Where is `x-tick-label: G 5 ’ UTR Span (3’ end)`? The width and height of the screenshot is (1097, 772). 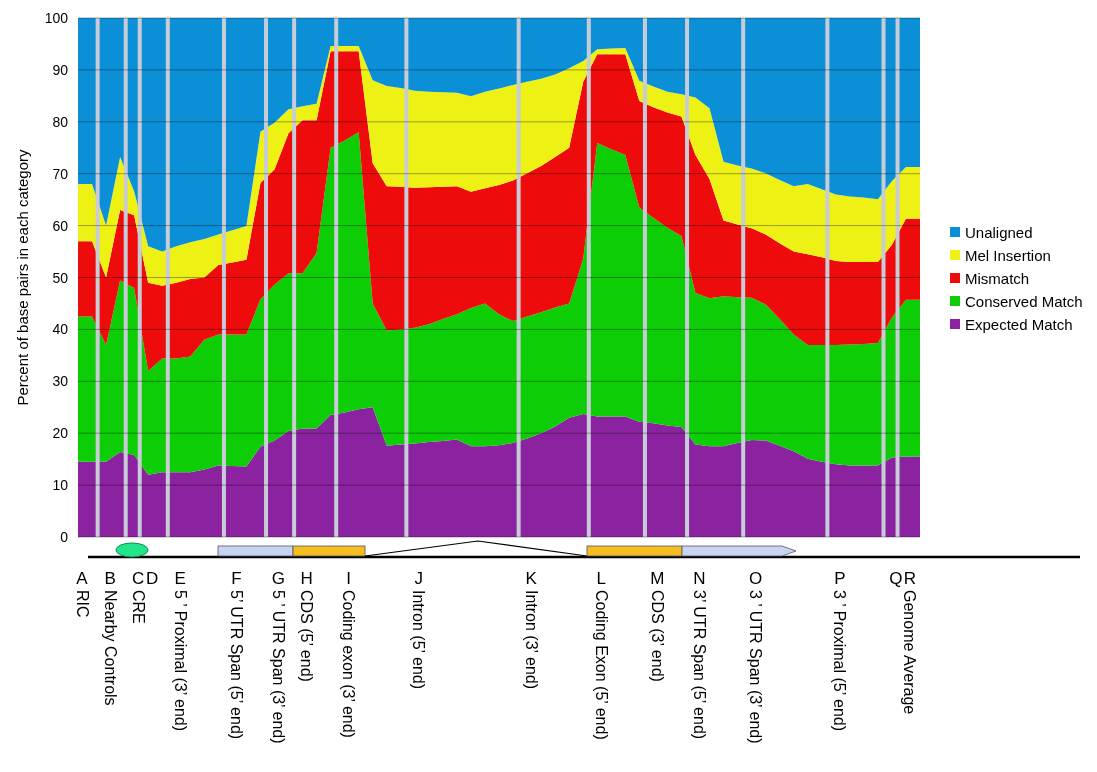 x-tick-label: G 5 ’ UTR Span (3’ end) is located at coordinates (278, 656).